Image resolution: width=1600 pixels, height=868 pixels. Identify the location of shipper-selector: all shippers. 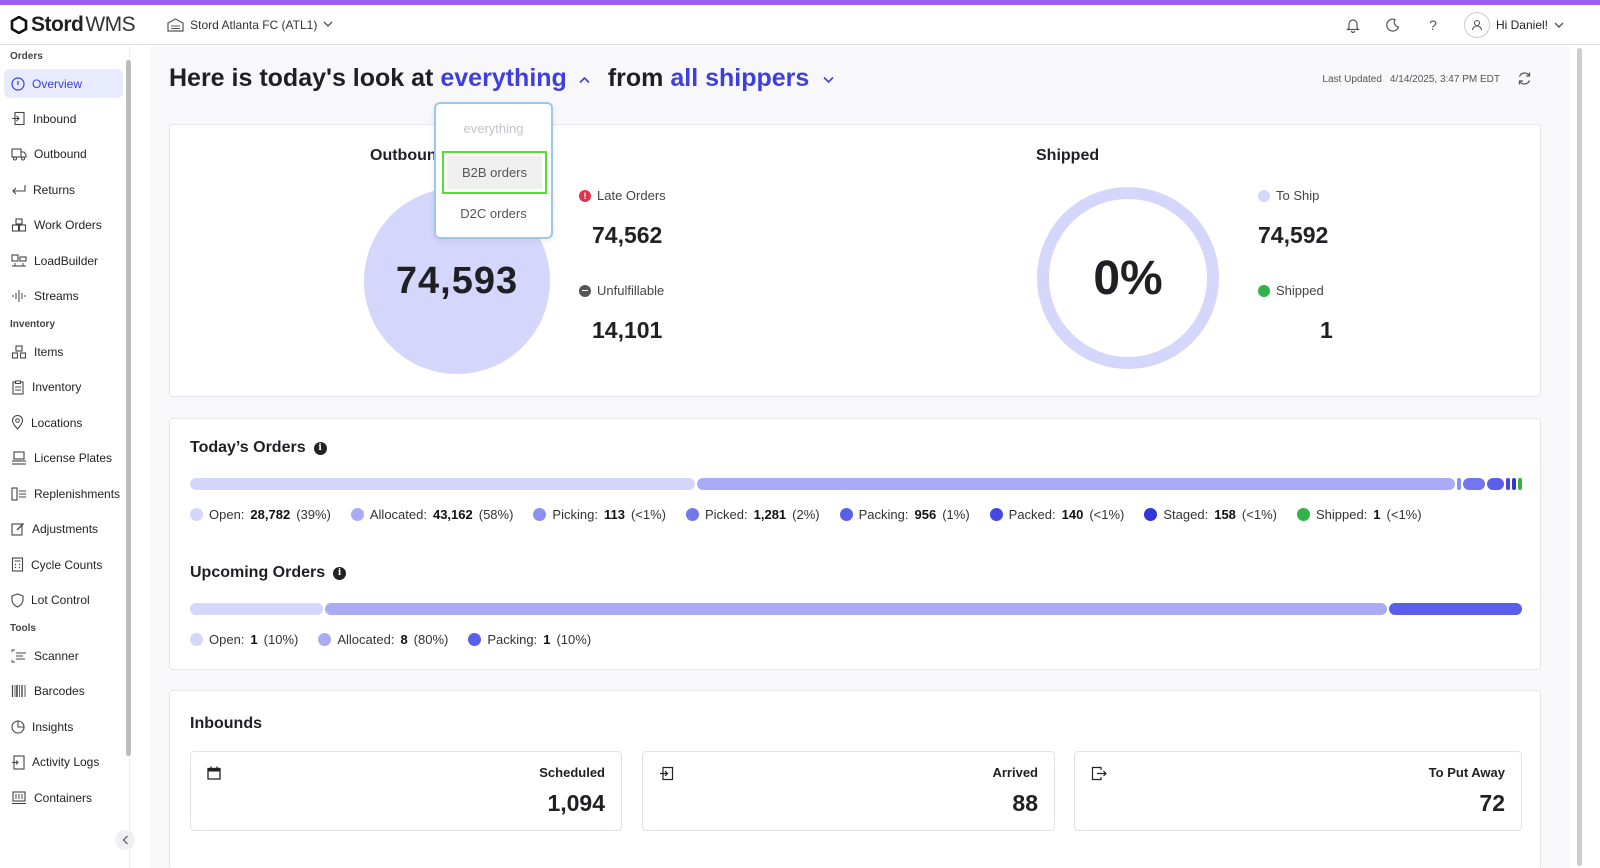
(740, 78).